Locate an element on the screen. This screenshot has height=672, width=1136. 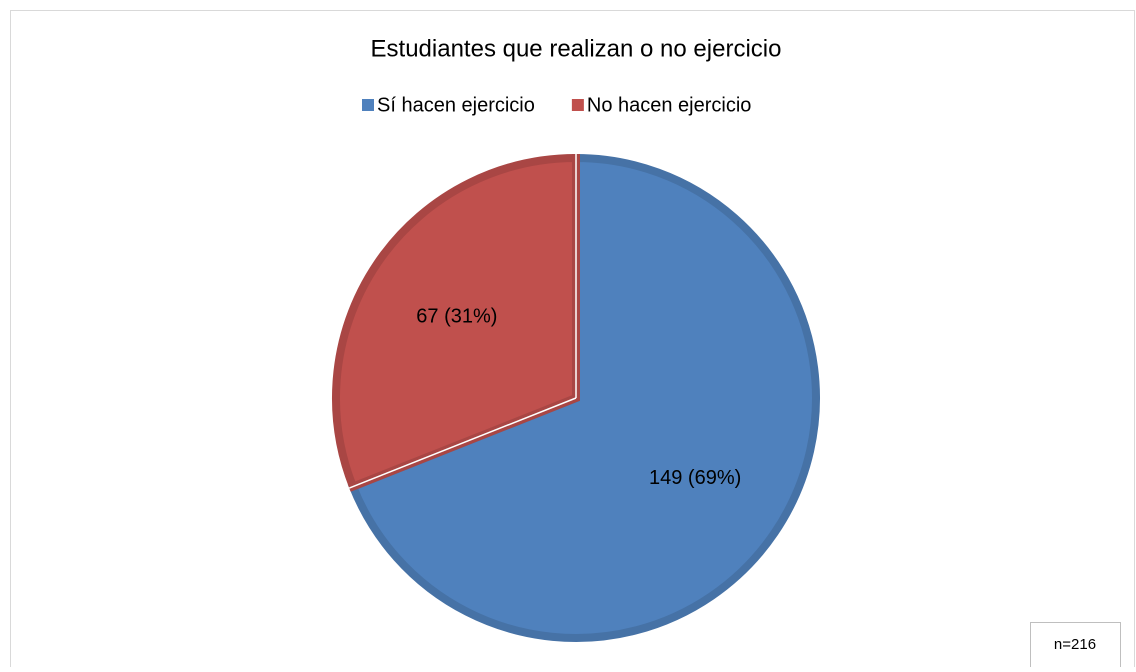
pie-slice is located at coordinates (456, 322).